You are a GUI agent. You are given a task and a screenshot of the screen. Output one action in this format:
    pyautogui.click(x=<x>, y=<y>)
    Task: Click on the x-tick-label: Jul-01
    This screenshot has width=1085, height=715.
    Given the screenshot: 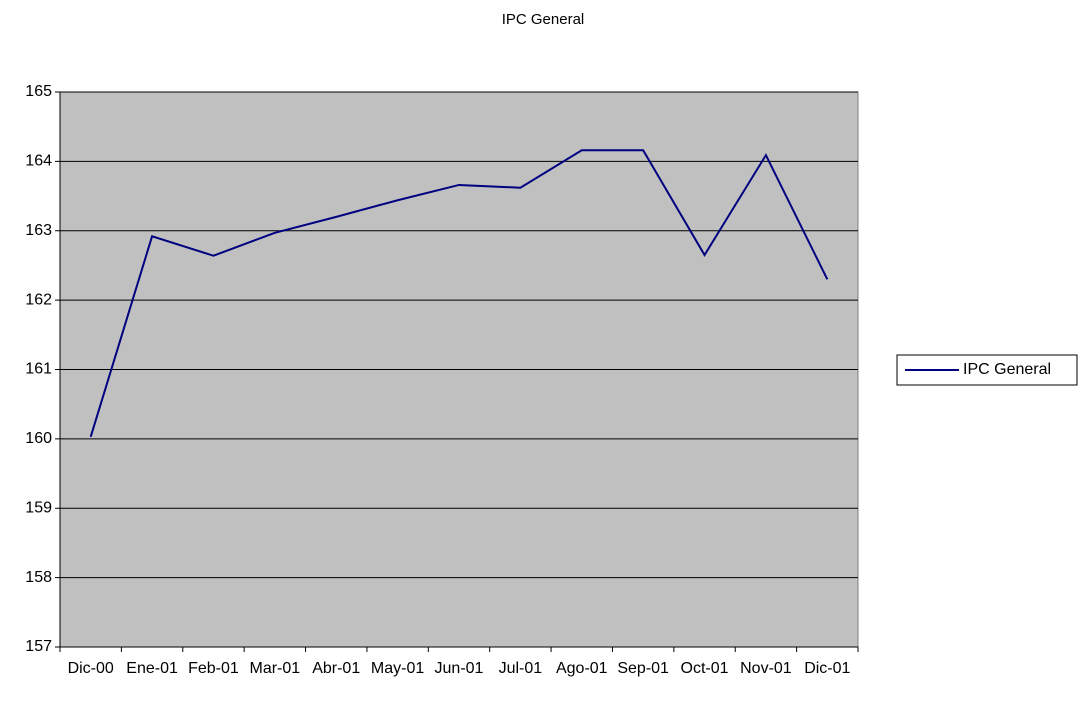 What is the action you would take?
    pyautogui.click(x=521, y=668)
    